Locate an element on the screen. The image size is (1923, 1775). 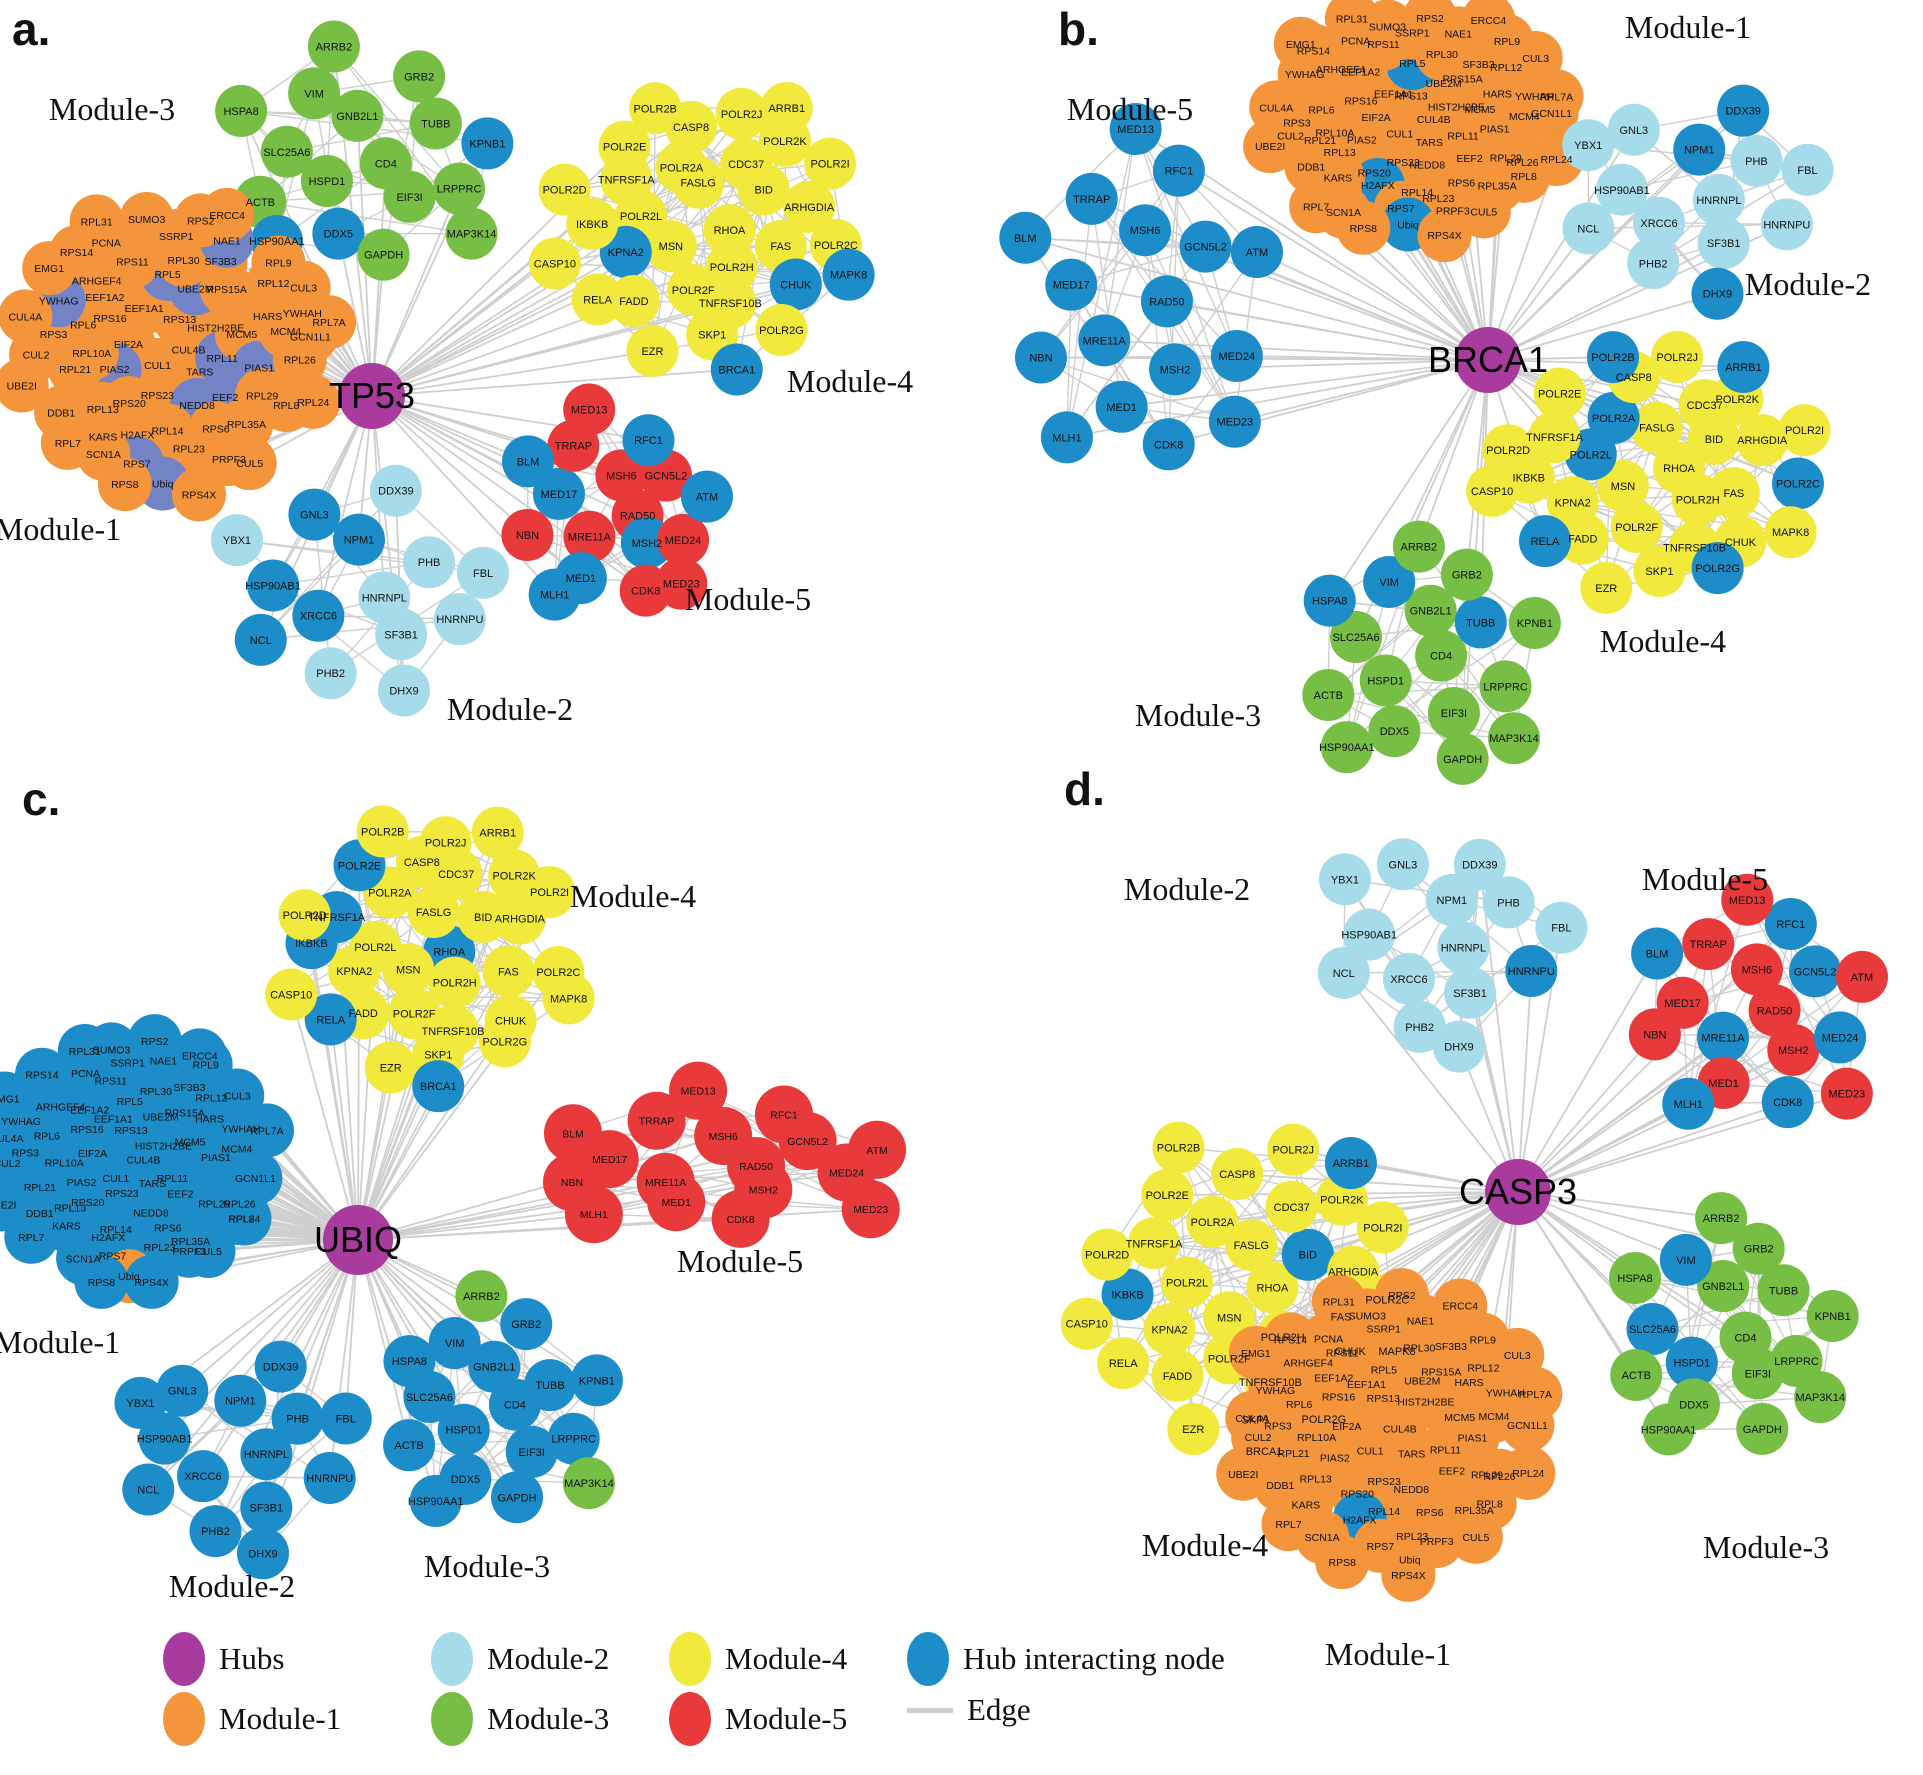
hub-node-TP53 is located at coordinates (372, 396).